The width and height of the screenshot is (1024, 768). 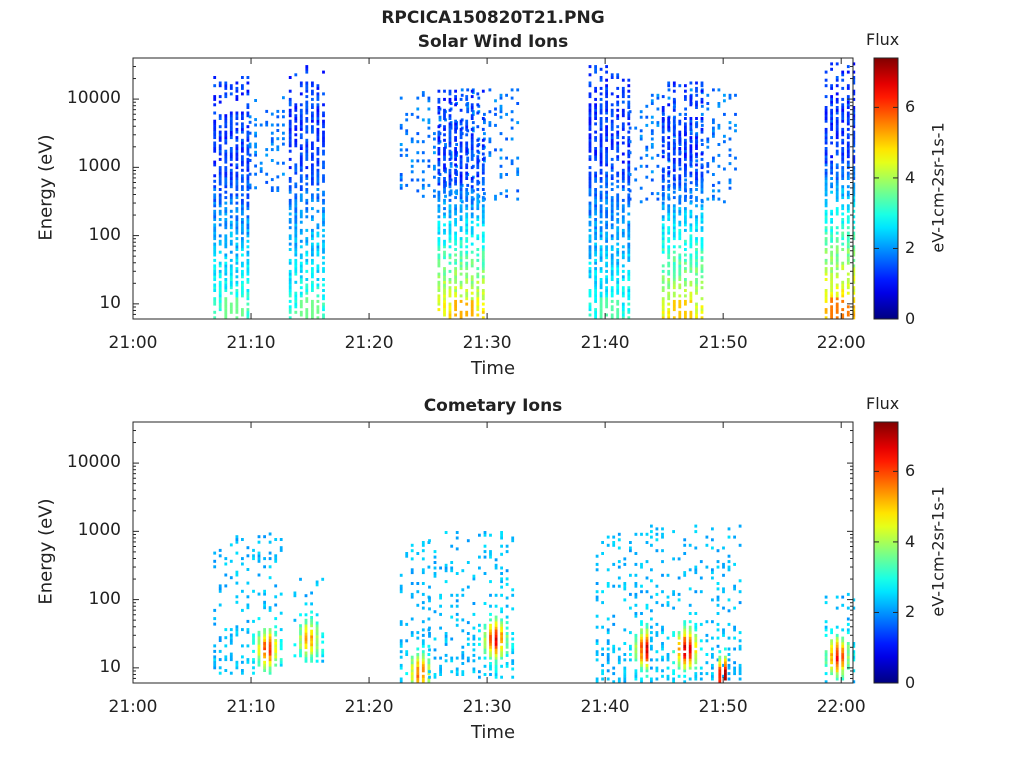 I want to click on panel2-title: Cometary Ions, so click(x=493, y=406).